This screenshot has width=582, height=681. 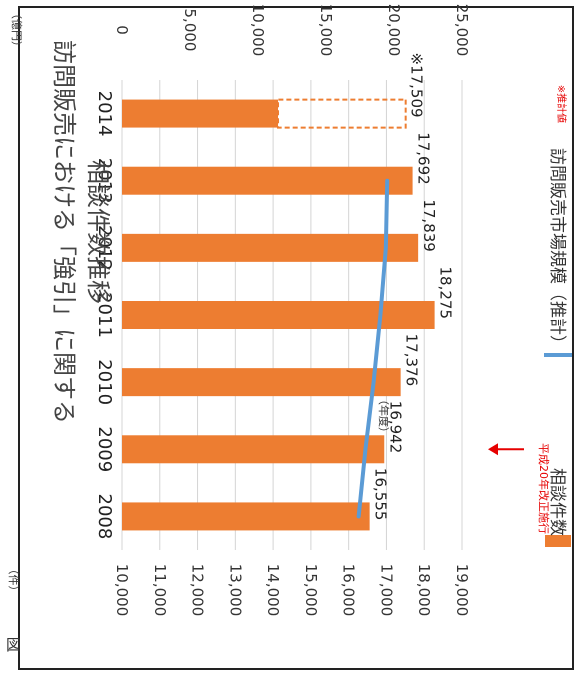 I want to click on bar-2013, so click(x=267, y=180).